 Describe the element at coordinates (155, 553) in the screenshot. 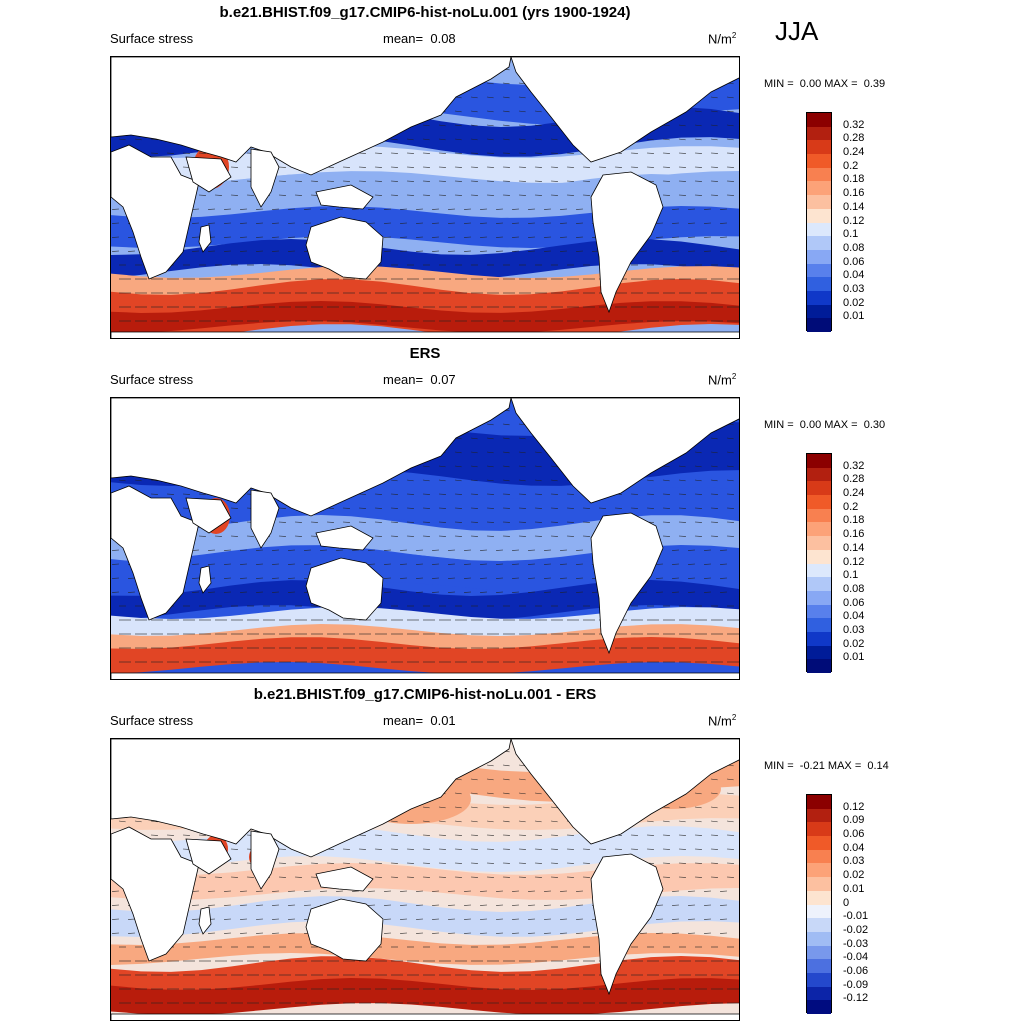

I see `africa-landmass` at that location.